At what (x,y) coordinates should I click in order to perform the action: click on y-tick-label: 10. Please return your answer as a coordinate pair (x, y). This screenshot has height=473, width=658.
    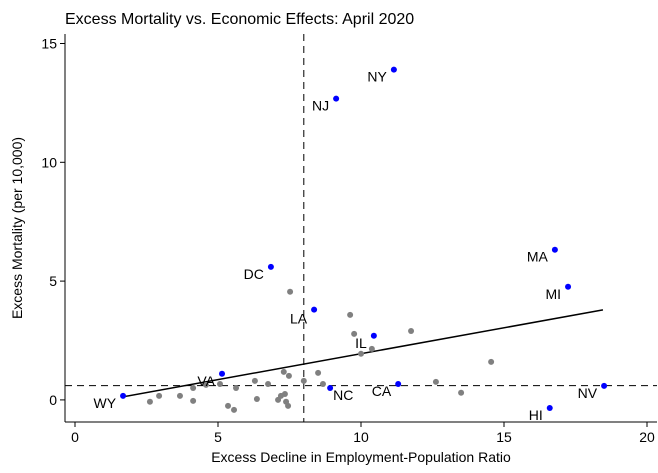
    Looking at the image, I should click on (49, 162).